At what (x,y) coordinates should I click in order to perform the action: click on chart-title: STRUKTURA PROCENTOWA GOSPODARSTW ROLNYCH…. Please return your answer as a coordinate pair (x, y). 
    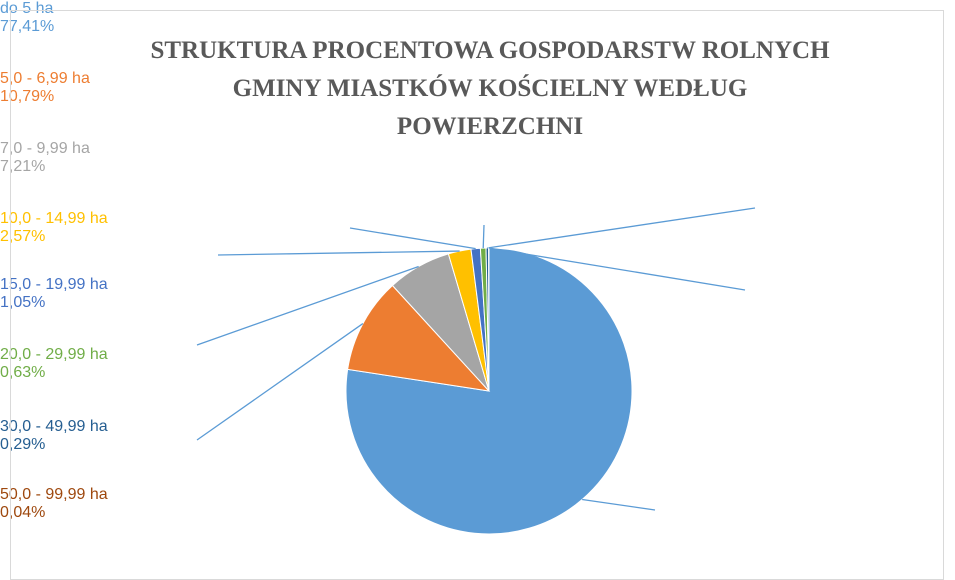
    Looking at the image, I should click on (490, 89).